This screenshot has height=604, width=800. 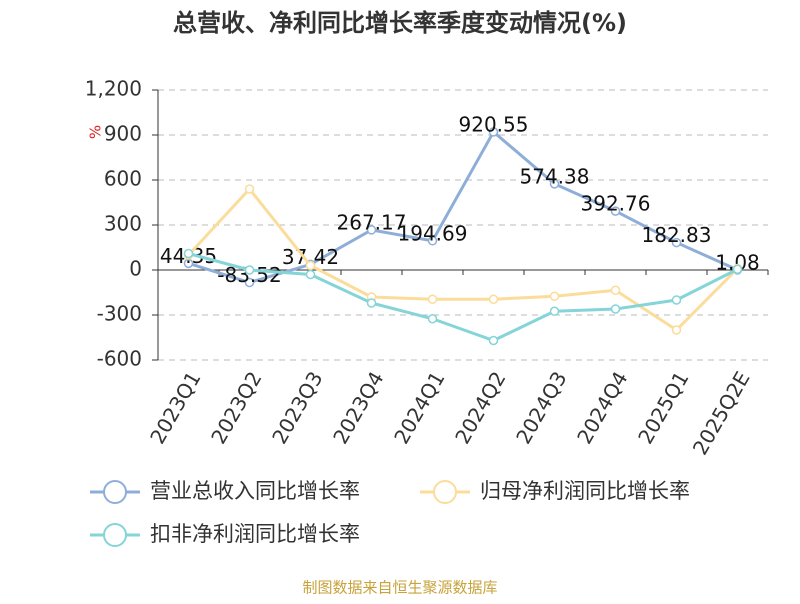 What do you see at coordinates (297, 407) in the screenshot?
I see `x-tick-label: 2023Q3` at bounding box center [297, 407].